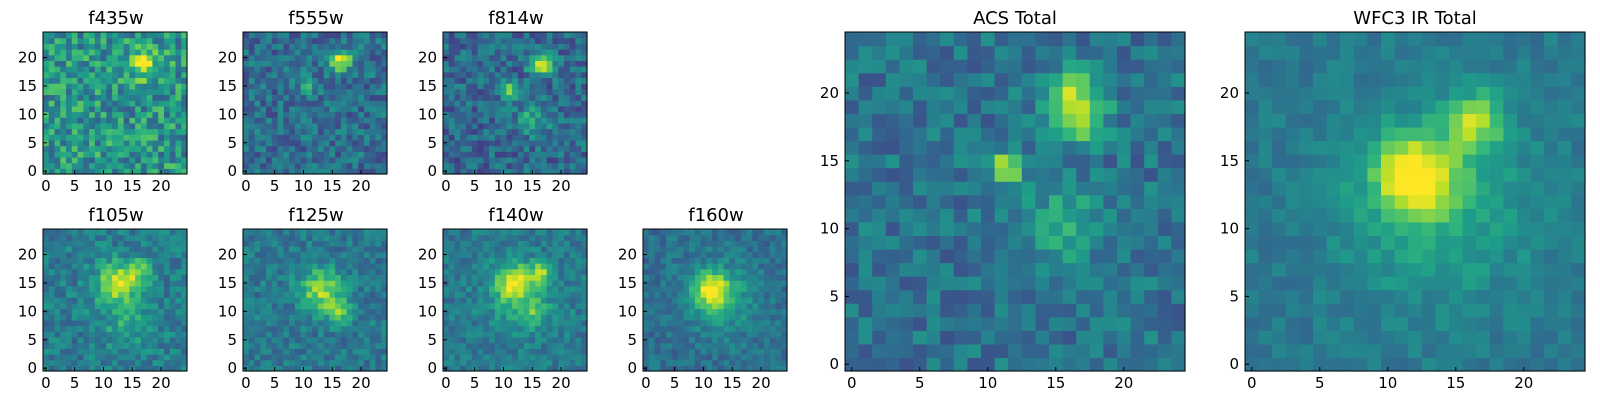 The height and width of the screenshot is (400, 1600). What do you see at coordinates (75, 383) in the screenshot?
I see `x-tick-label: 5` at bounding box center [75, 383].